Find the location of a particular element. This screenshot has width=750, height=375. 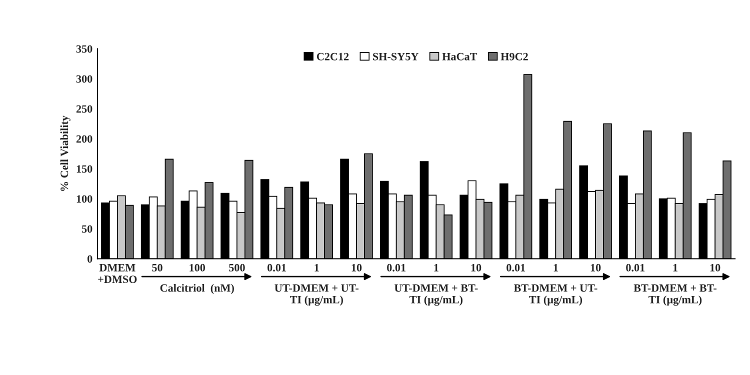

x-tick-label: 500 is located at coordinates (237, 268).